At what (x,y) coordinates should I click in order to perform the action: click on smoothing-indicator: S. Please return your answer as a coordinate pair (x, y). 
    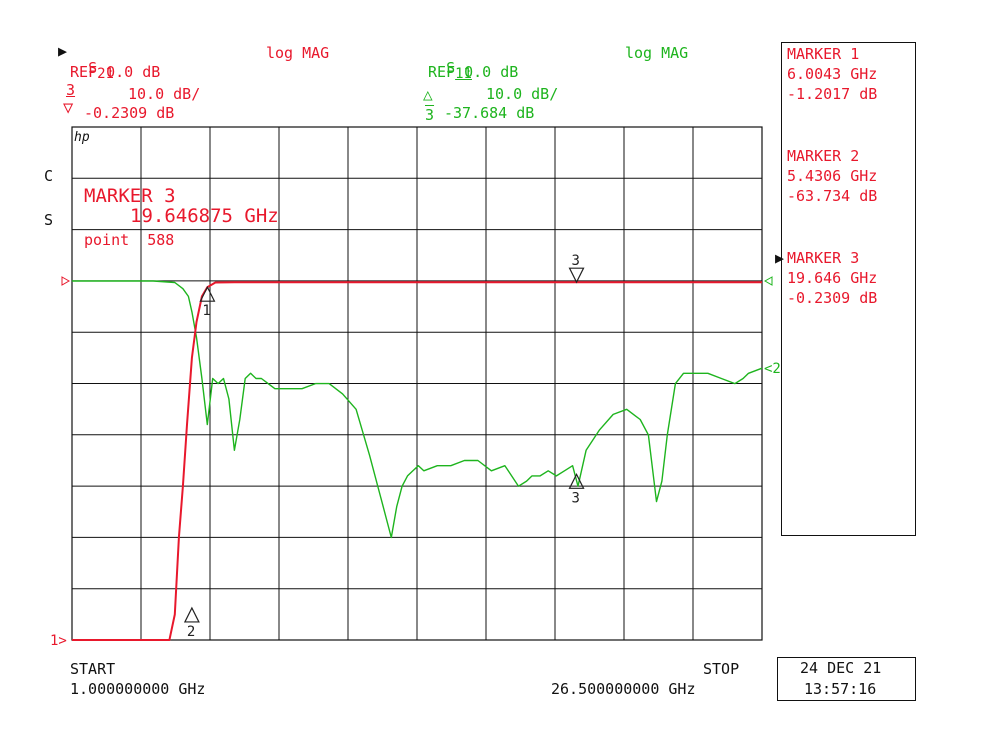
    Looking at the image, I should click on (49, 220).